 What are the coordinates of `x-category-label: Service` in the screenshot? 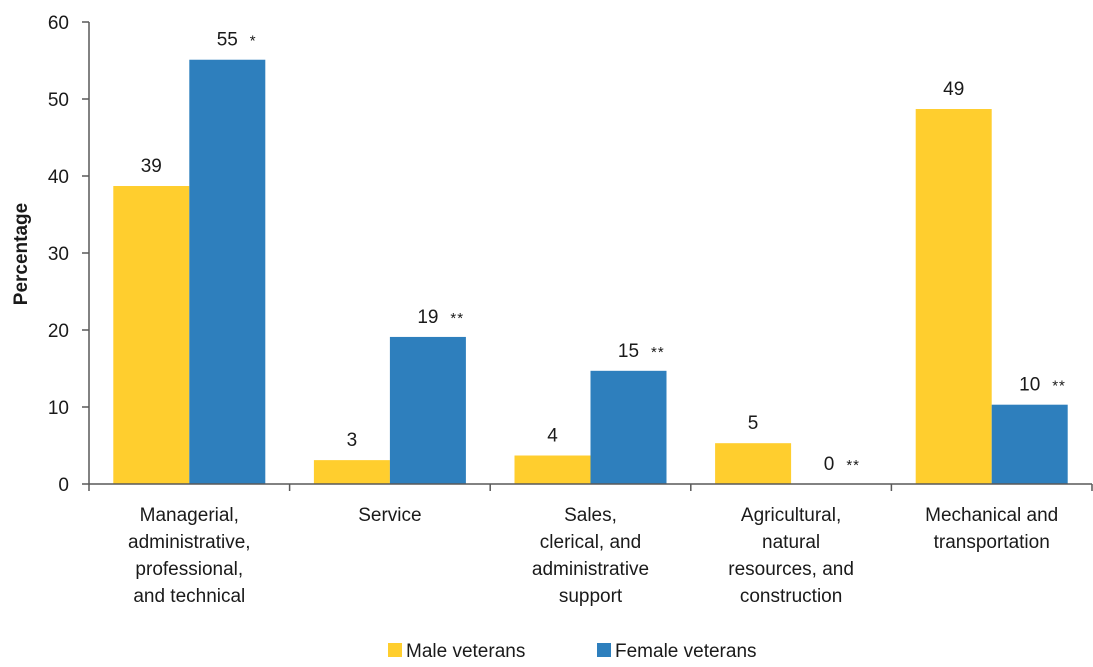 It's located at (389, 515).